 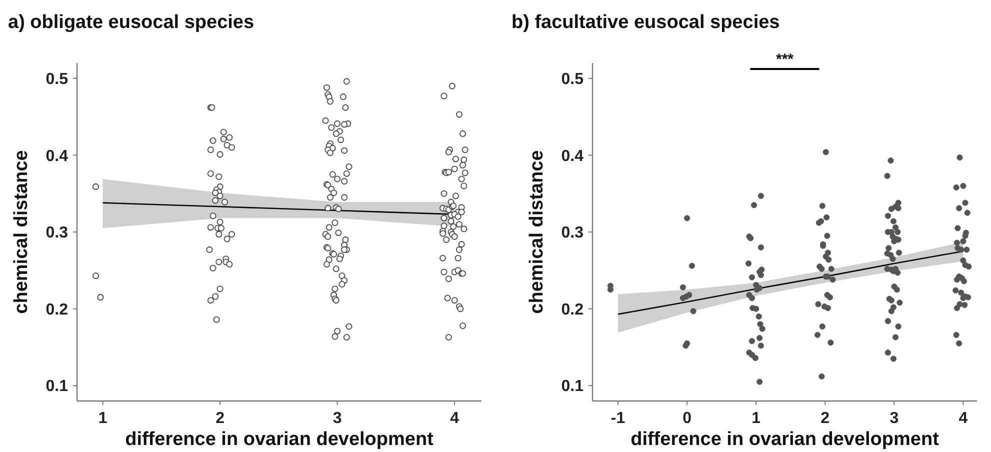 What do you see at coordinates (687, 418) in the screenshot?
I see `x-tick-label: 0` at bounding box center [687, 418].